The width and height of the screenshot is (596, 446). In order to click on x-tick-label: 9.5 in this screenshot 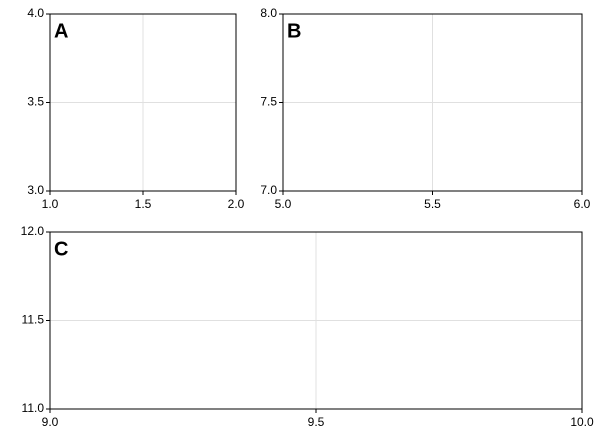, I will do `click(316, 422)`.